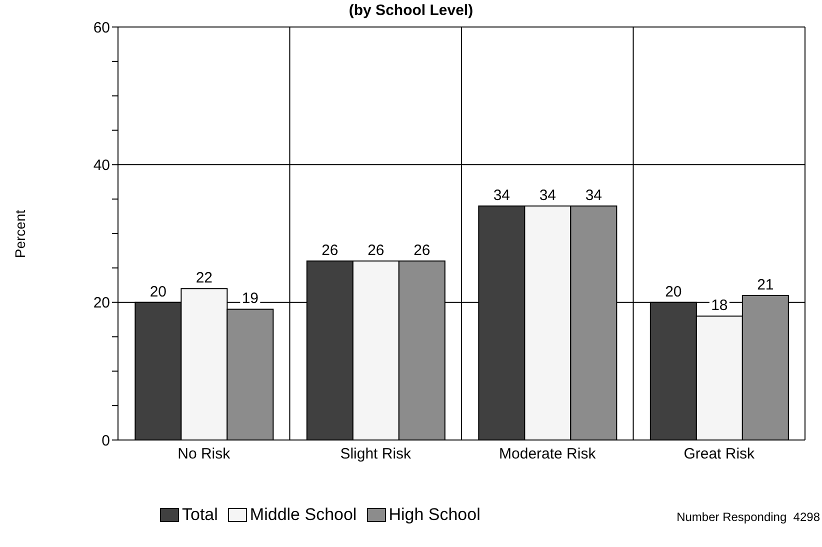 Image resolution: width=822 pixels, height=547 pixels. I want to click on x-tick-label: No Risk, so click(204, 454).